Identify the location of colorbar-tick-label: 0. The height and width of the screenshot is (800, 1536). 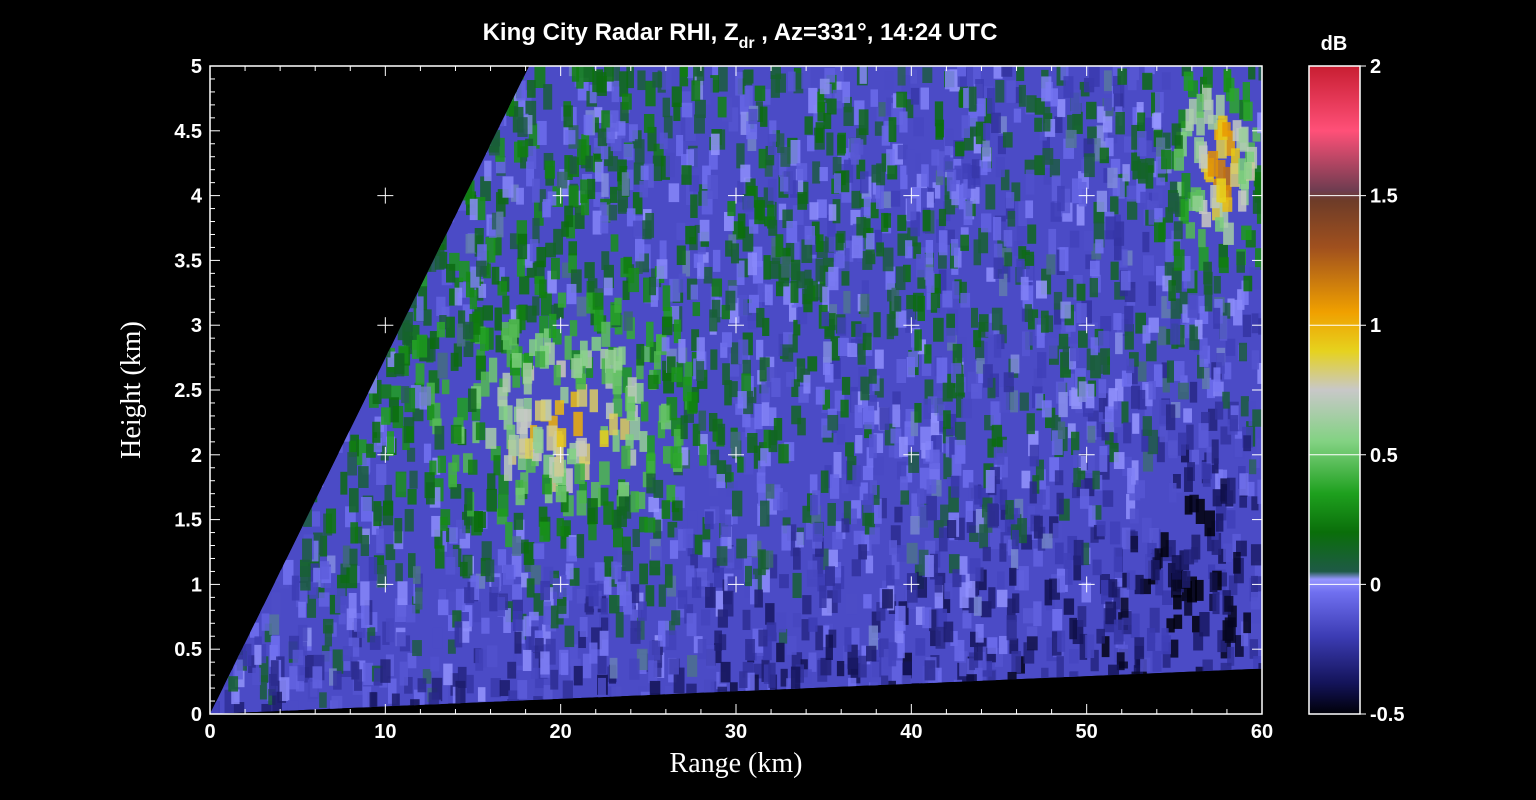
(1375, 585).